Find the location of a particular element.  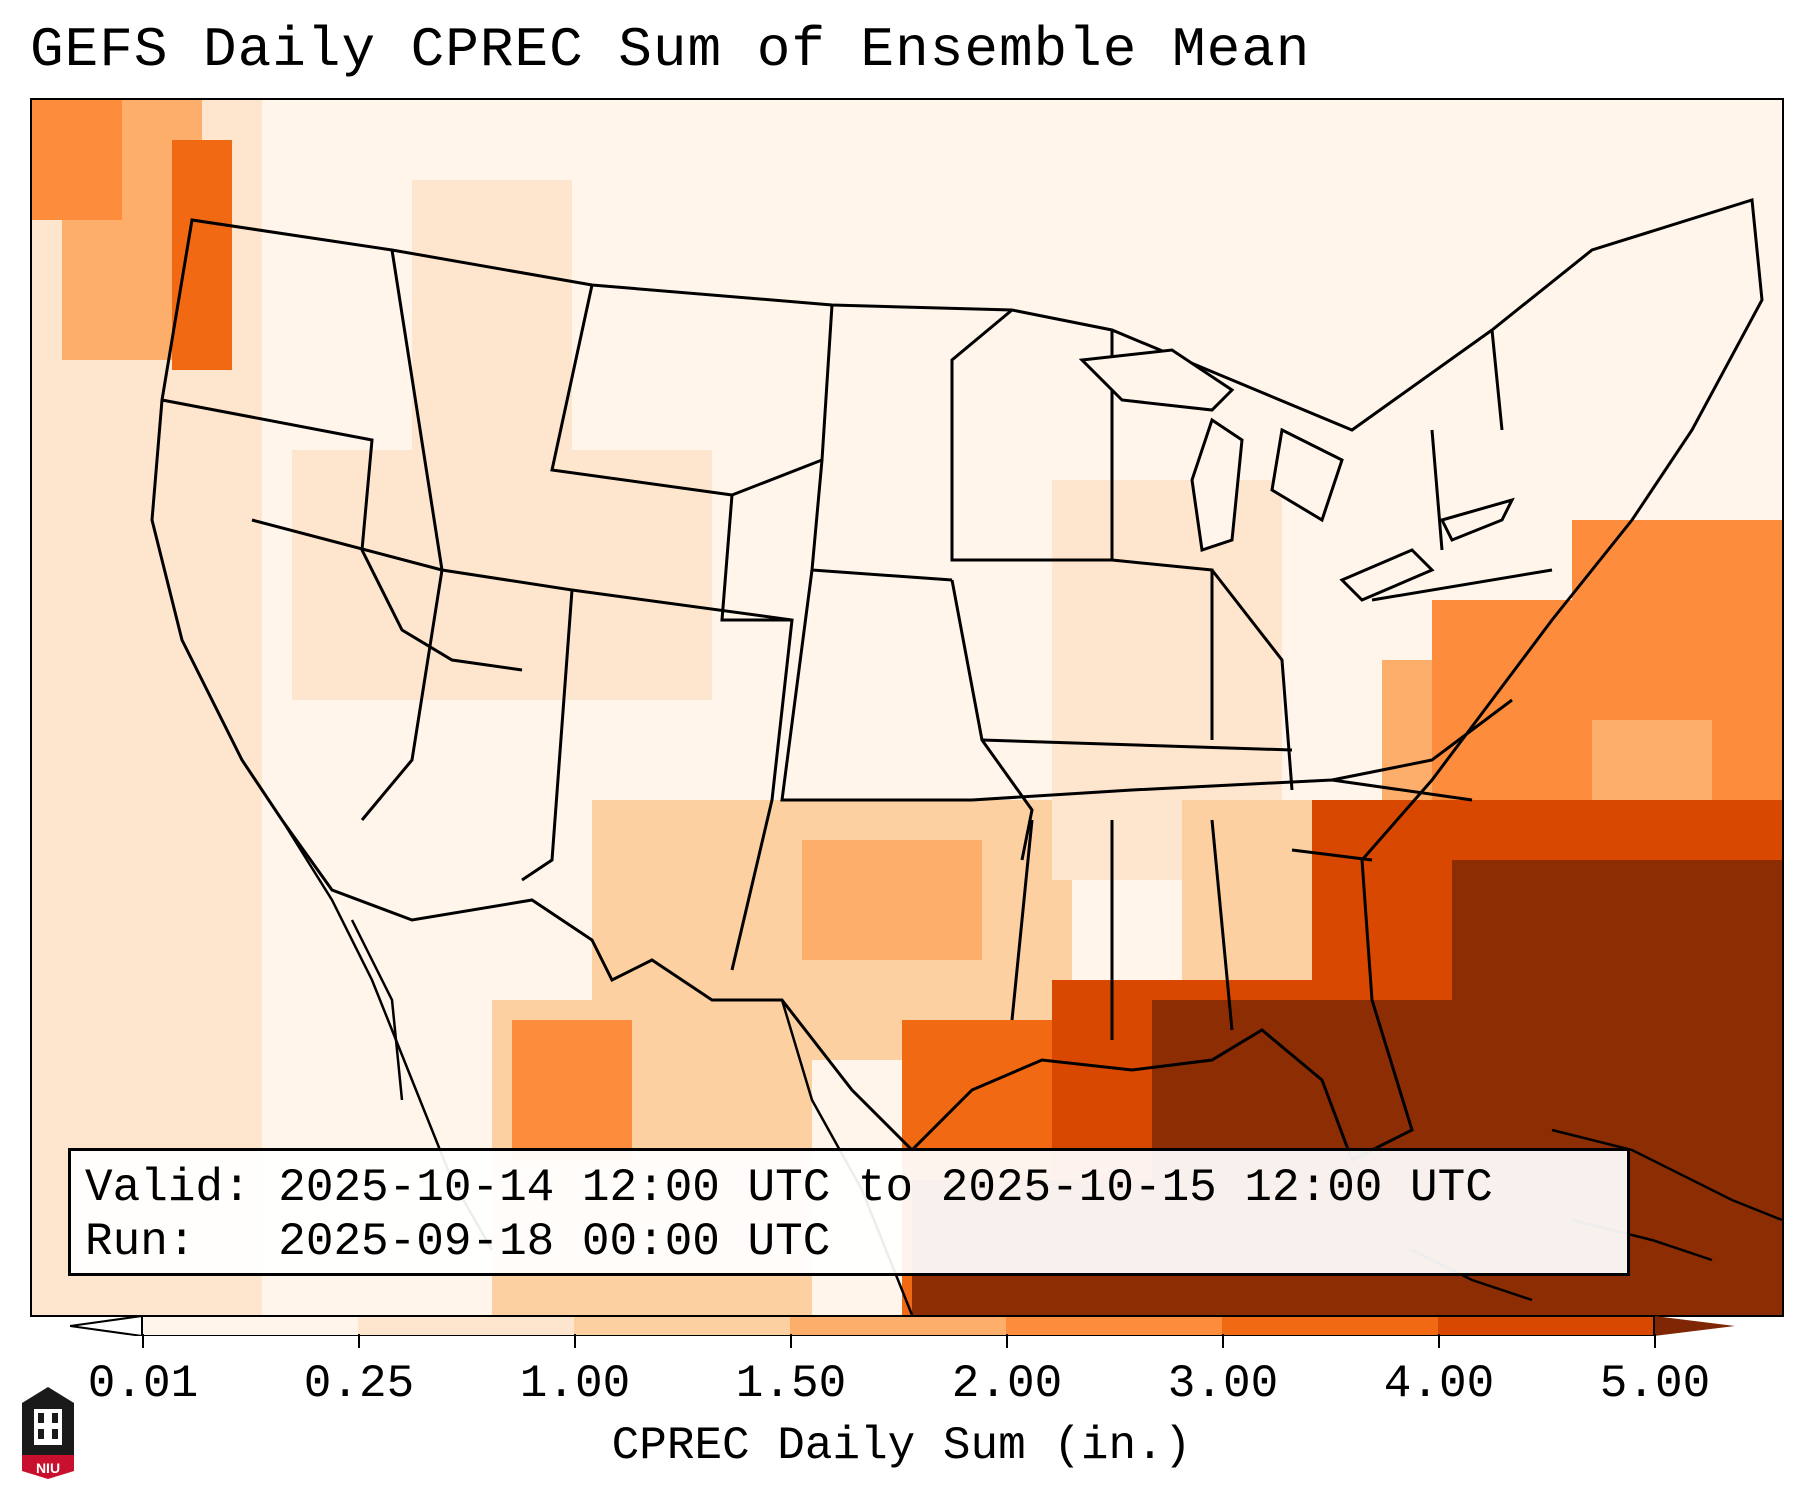

svg-text: NIU is located at coordinates (48, 1468).